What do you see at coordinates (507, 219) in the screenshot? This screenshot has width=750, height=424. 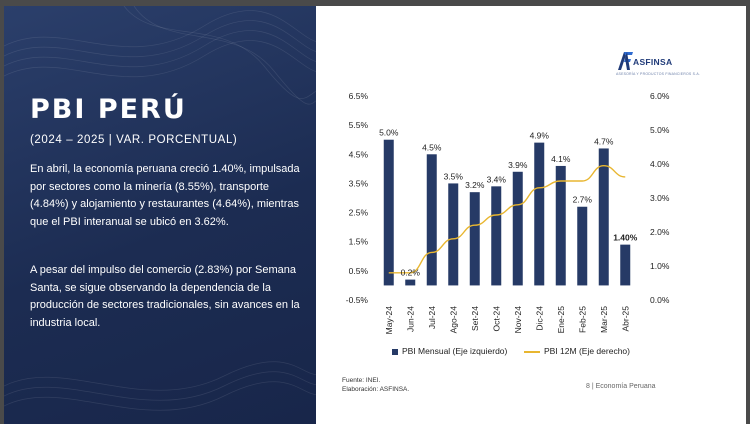 I see `line-series-12m` at bounding box center [507, 219].